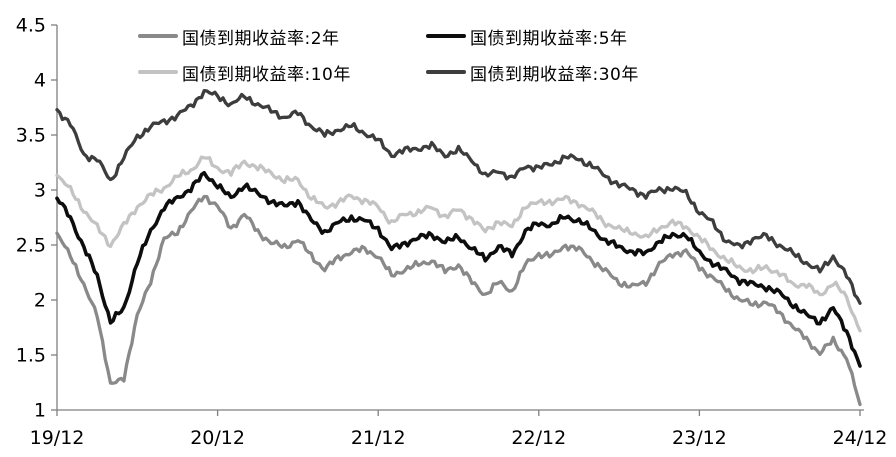 The height and width of the screenshot is (457, 896). Describe the element at coordinates (378, 438) in the screenshot. I see `x-tick-label: 21/12` at that location.